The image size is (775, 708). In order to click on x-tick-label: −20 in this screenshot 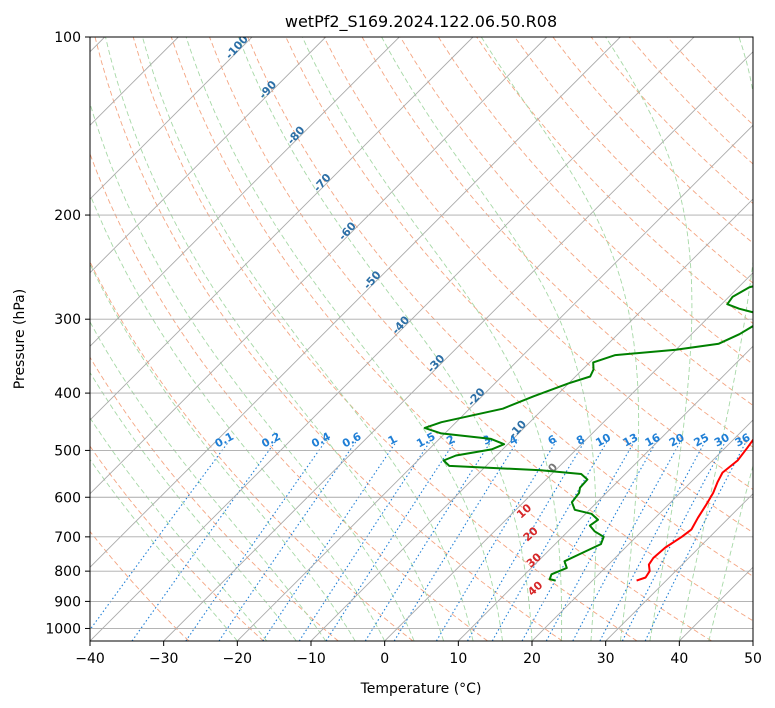, I will do `click(238, 659)`.